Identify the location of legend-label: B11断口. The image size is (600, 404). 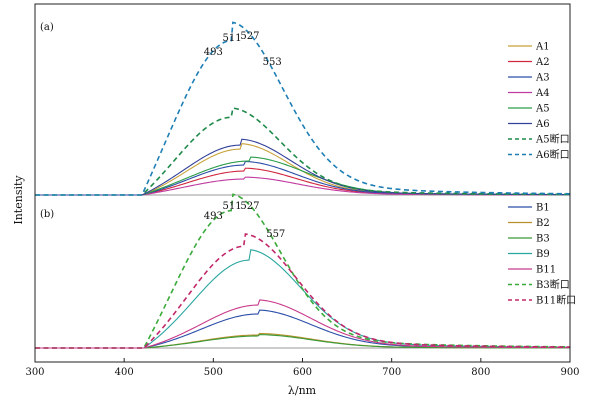
(556, 300).